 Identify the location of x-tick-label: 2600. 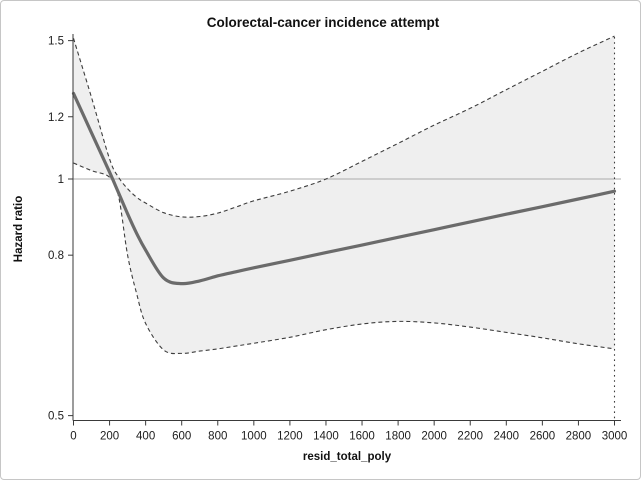
(543, 437).